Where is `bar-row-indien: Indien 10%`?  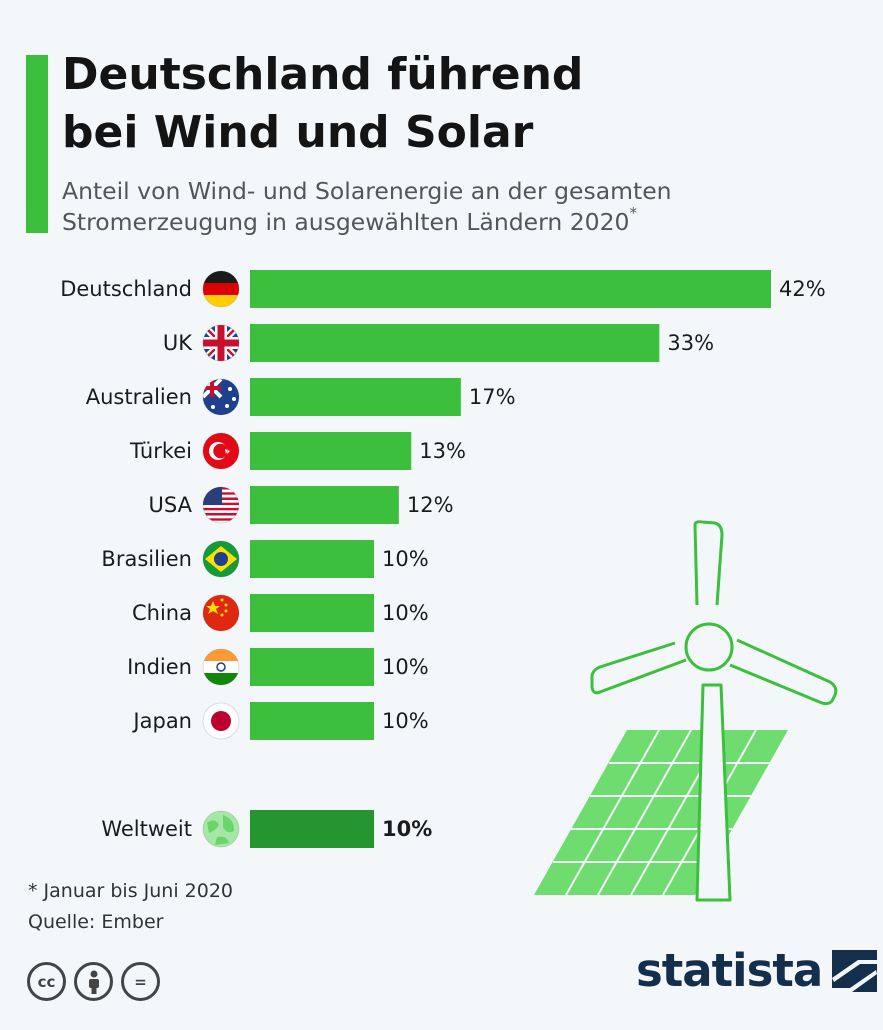
bar-row-indien: Indien 10% is located at coordinates (278, 667).